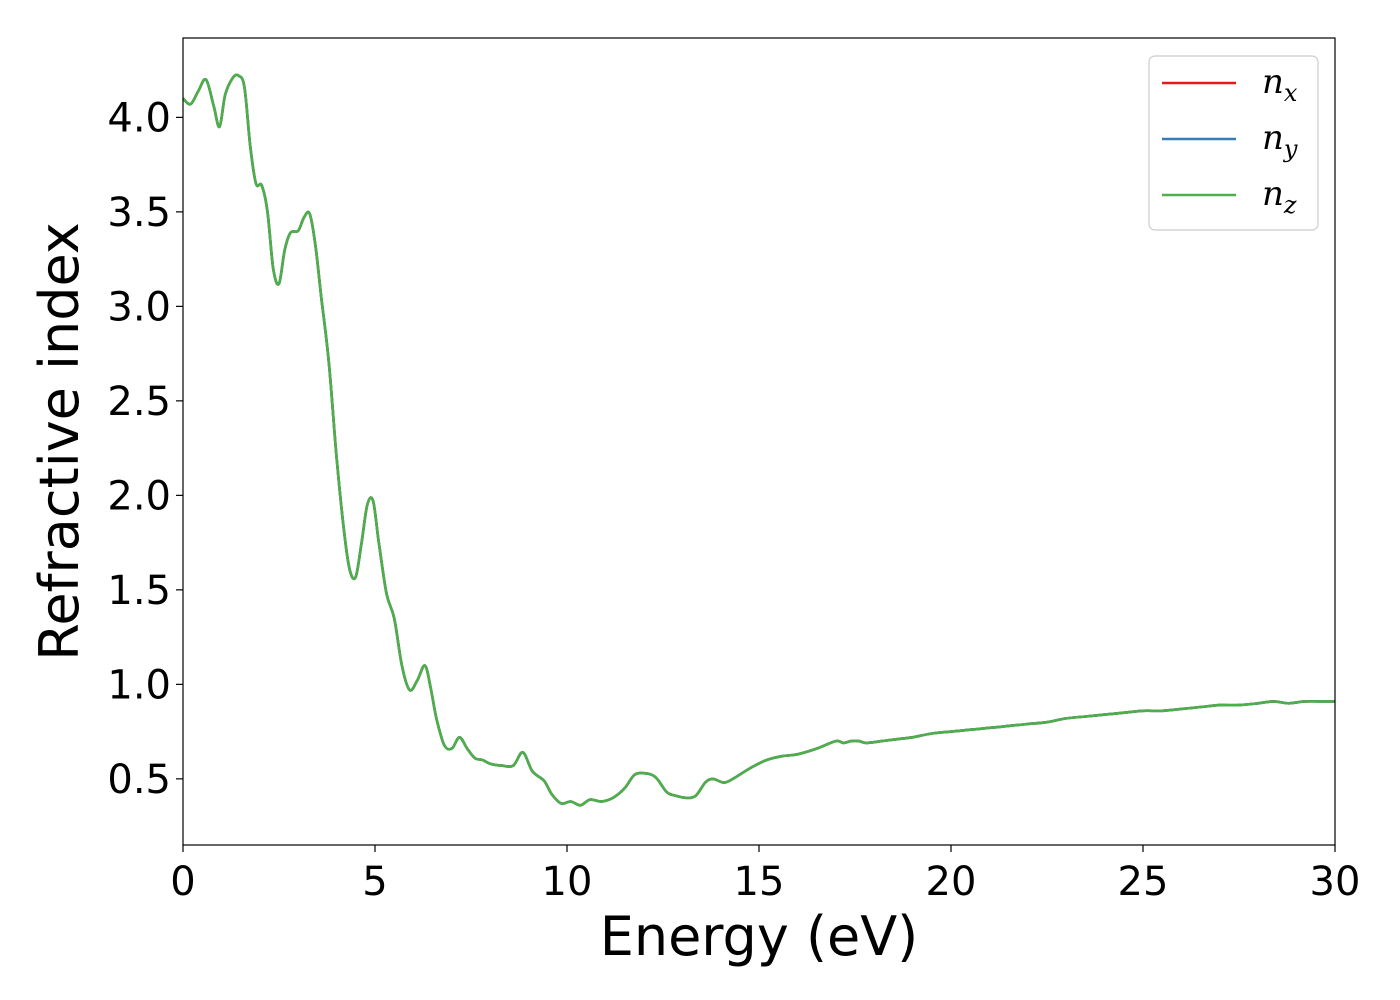  What do you see at coordinates (1335, 882) in the screenshot?
I see `x-tick-label: 30` at bounding box center [1335, 882].